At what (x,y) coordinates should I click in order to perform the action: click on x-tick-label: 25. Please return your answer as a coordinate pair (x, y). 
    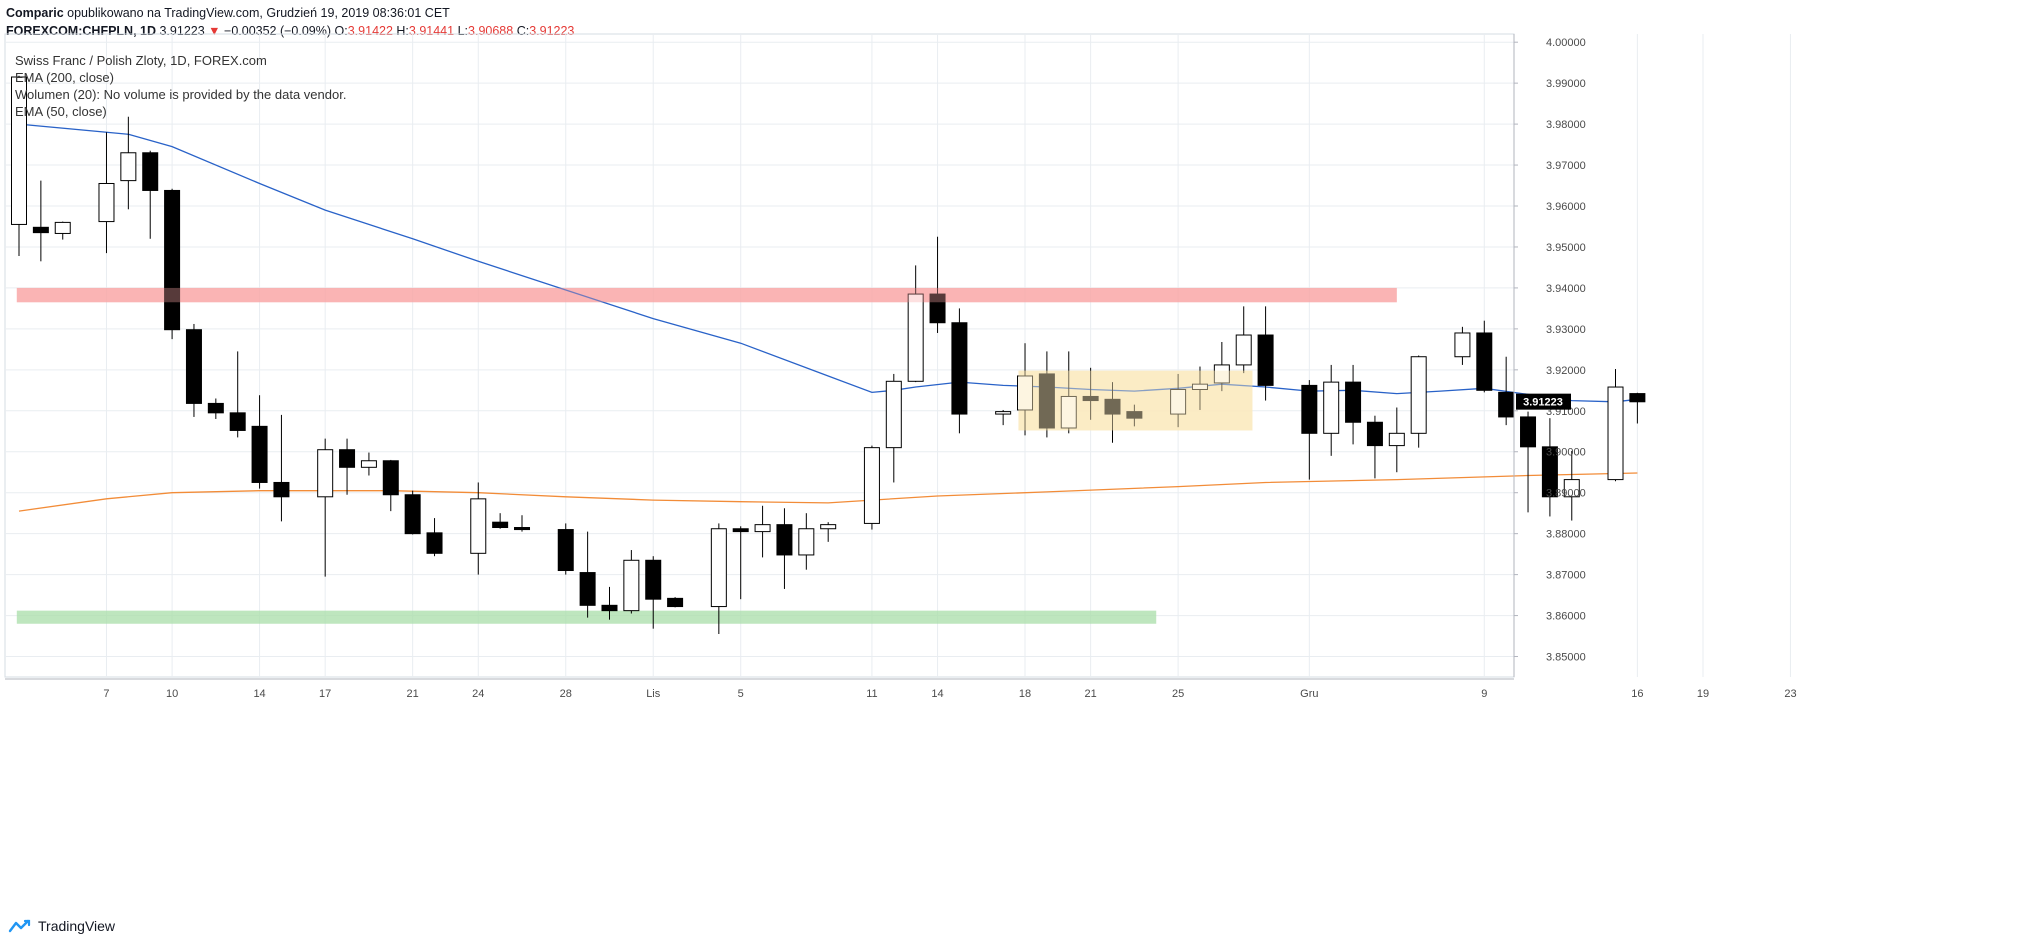
    Looking at the image, I should click on (1178, 694).